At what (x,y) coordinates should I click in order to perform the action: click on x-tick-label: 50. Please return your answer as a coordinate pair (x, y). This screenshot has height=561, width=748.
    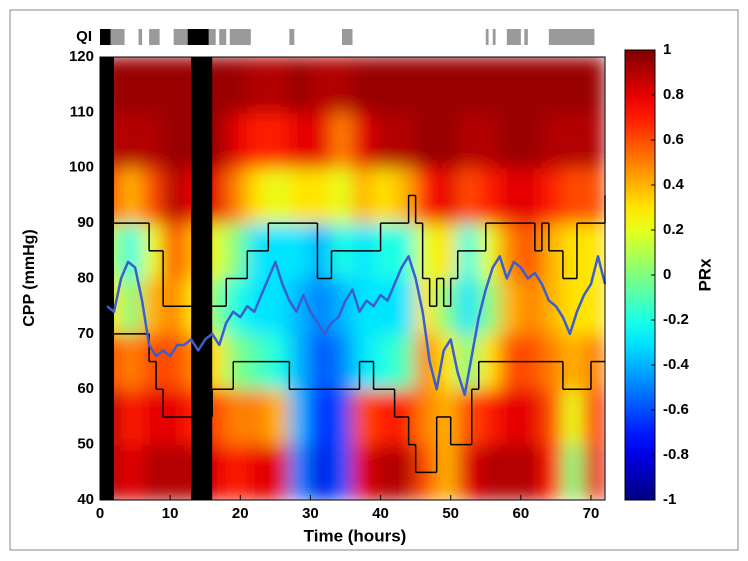
    Looking at the image, I should click on (450, 513).